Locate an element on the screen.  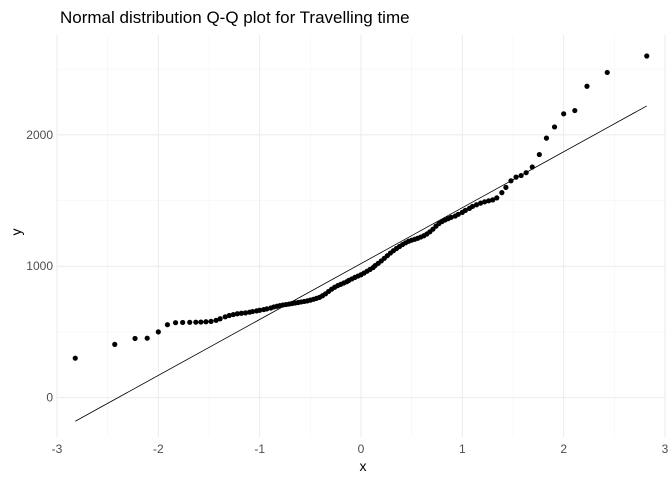
x-tick-labels: -3 -2 -1 0 1 2 3 is located at coordinates (360, 449).